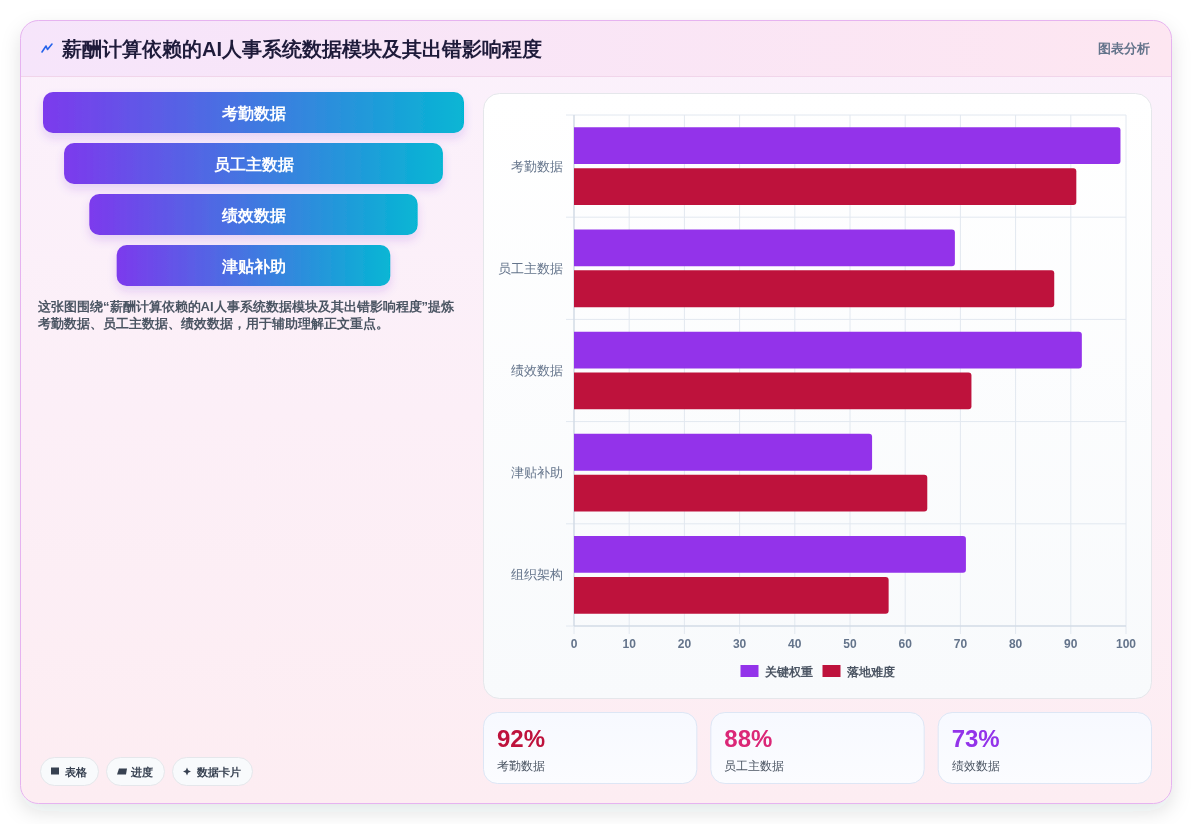  What do you see at coordinates (218, 771) in the screenshot?
I see `text: 数据卡片` at bounding box center [218, 771].